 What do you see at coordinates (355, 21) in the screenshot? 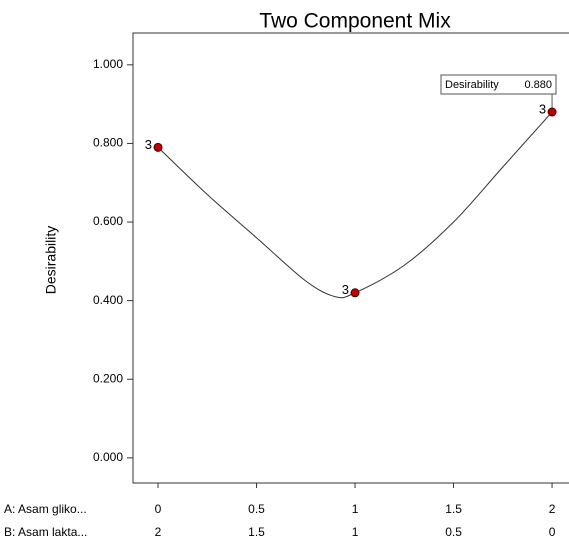
I see `chart-title: Two Component Mix` at bounding box center [355, 21].